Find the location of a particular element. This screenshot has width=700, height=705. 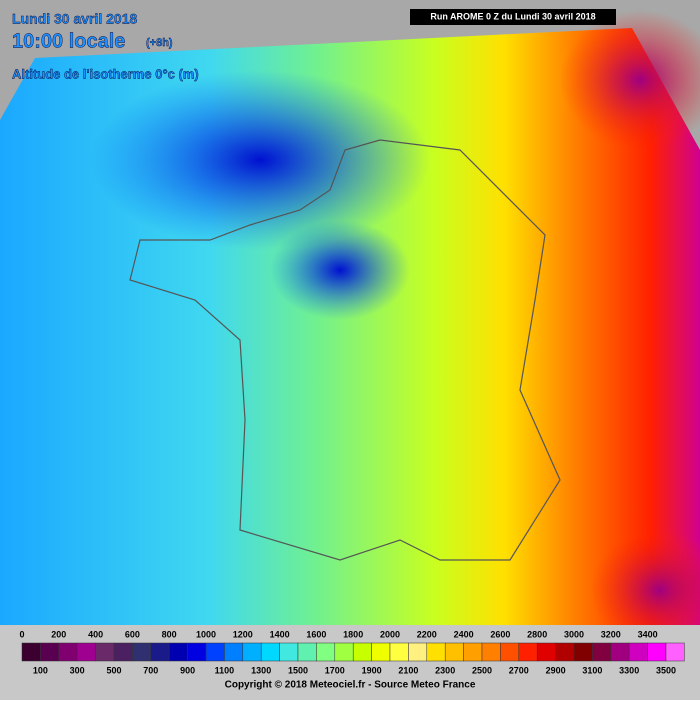

legend-label: 700 is located at coordinates (150, 670).